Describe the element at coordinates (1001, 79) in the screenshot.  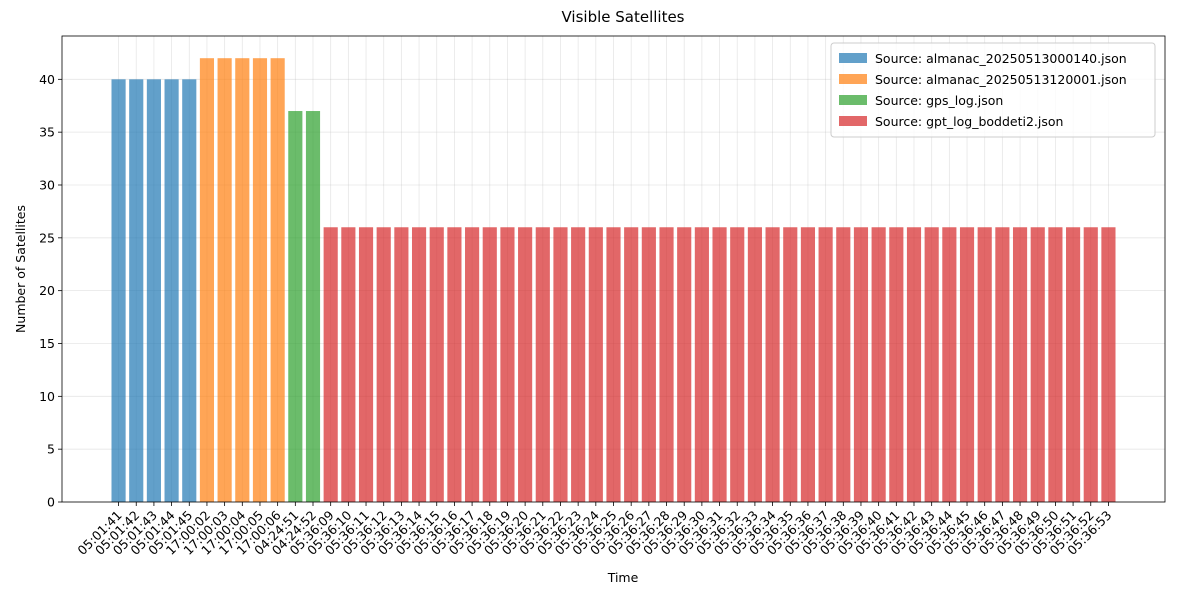
I see `legend-label: Source: almanac_20250513120001.json` at that location.